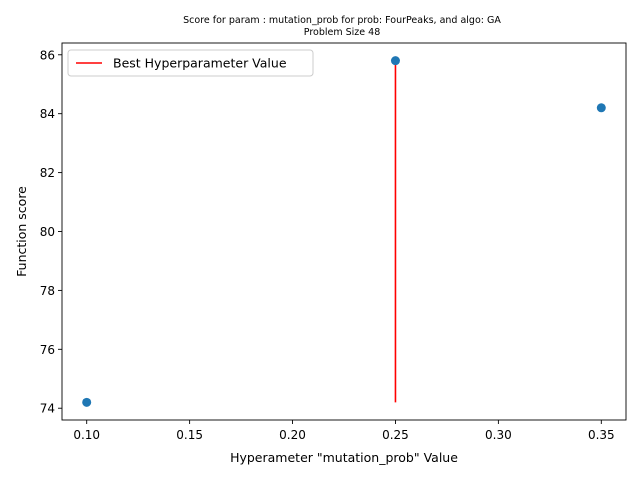  I want to click on y-tick-label: 82, so click(47, 173).